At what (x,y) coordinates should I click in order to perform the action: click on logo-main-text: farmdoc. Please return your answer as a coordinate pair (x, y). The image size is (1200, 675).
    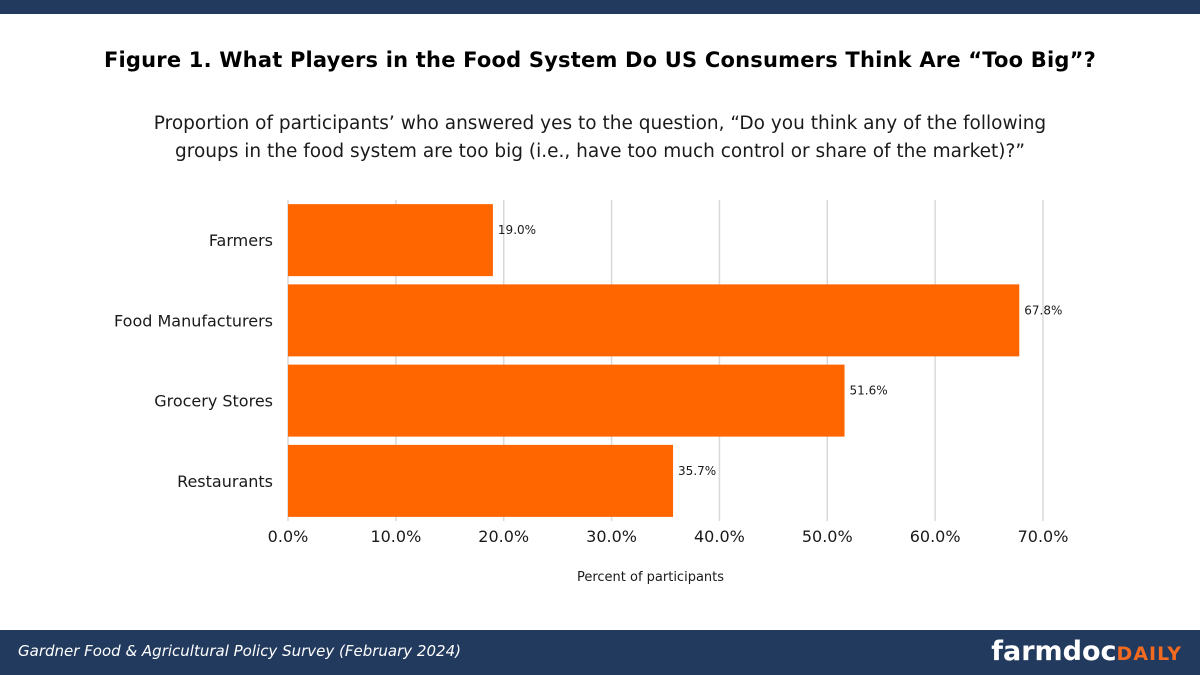
    Looking at the image, I should click on (1054, 651).